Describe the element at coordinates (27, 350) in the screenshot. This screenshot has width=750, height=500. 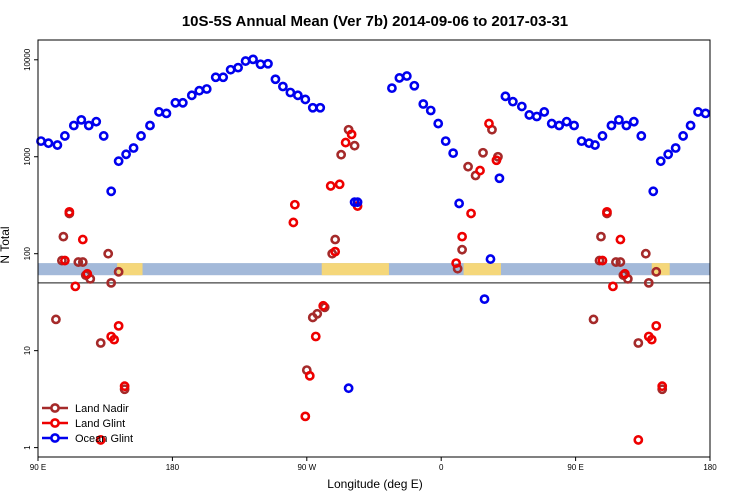
I see `y-tick-label: 10` at that location.